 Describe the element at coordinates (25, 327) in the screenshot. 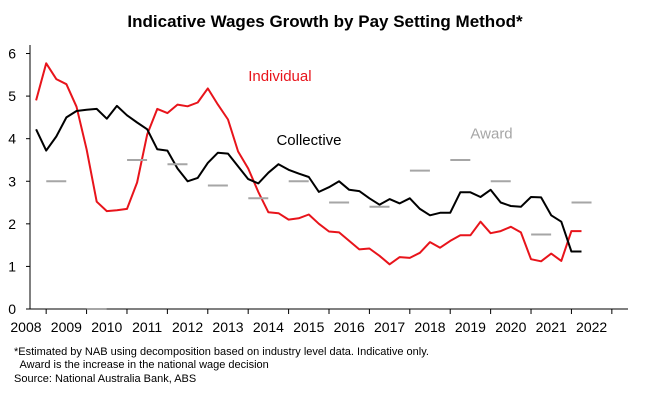

I see `x-tick-label: 2008` at that location.